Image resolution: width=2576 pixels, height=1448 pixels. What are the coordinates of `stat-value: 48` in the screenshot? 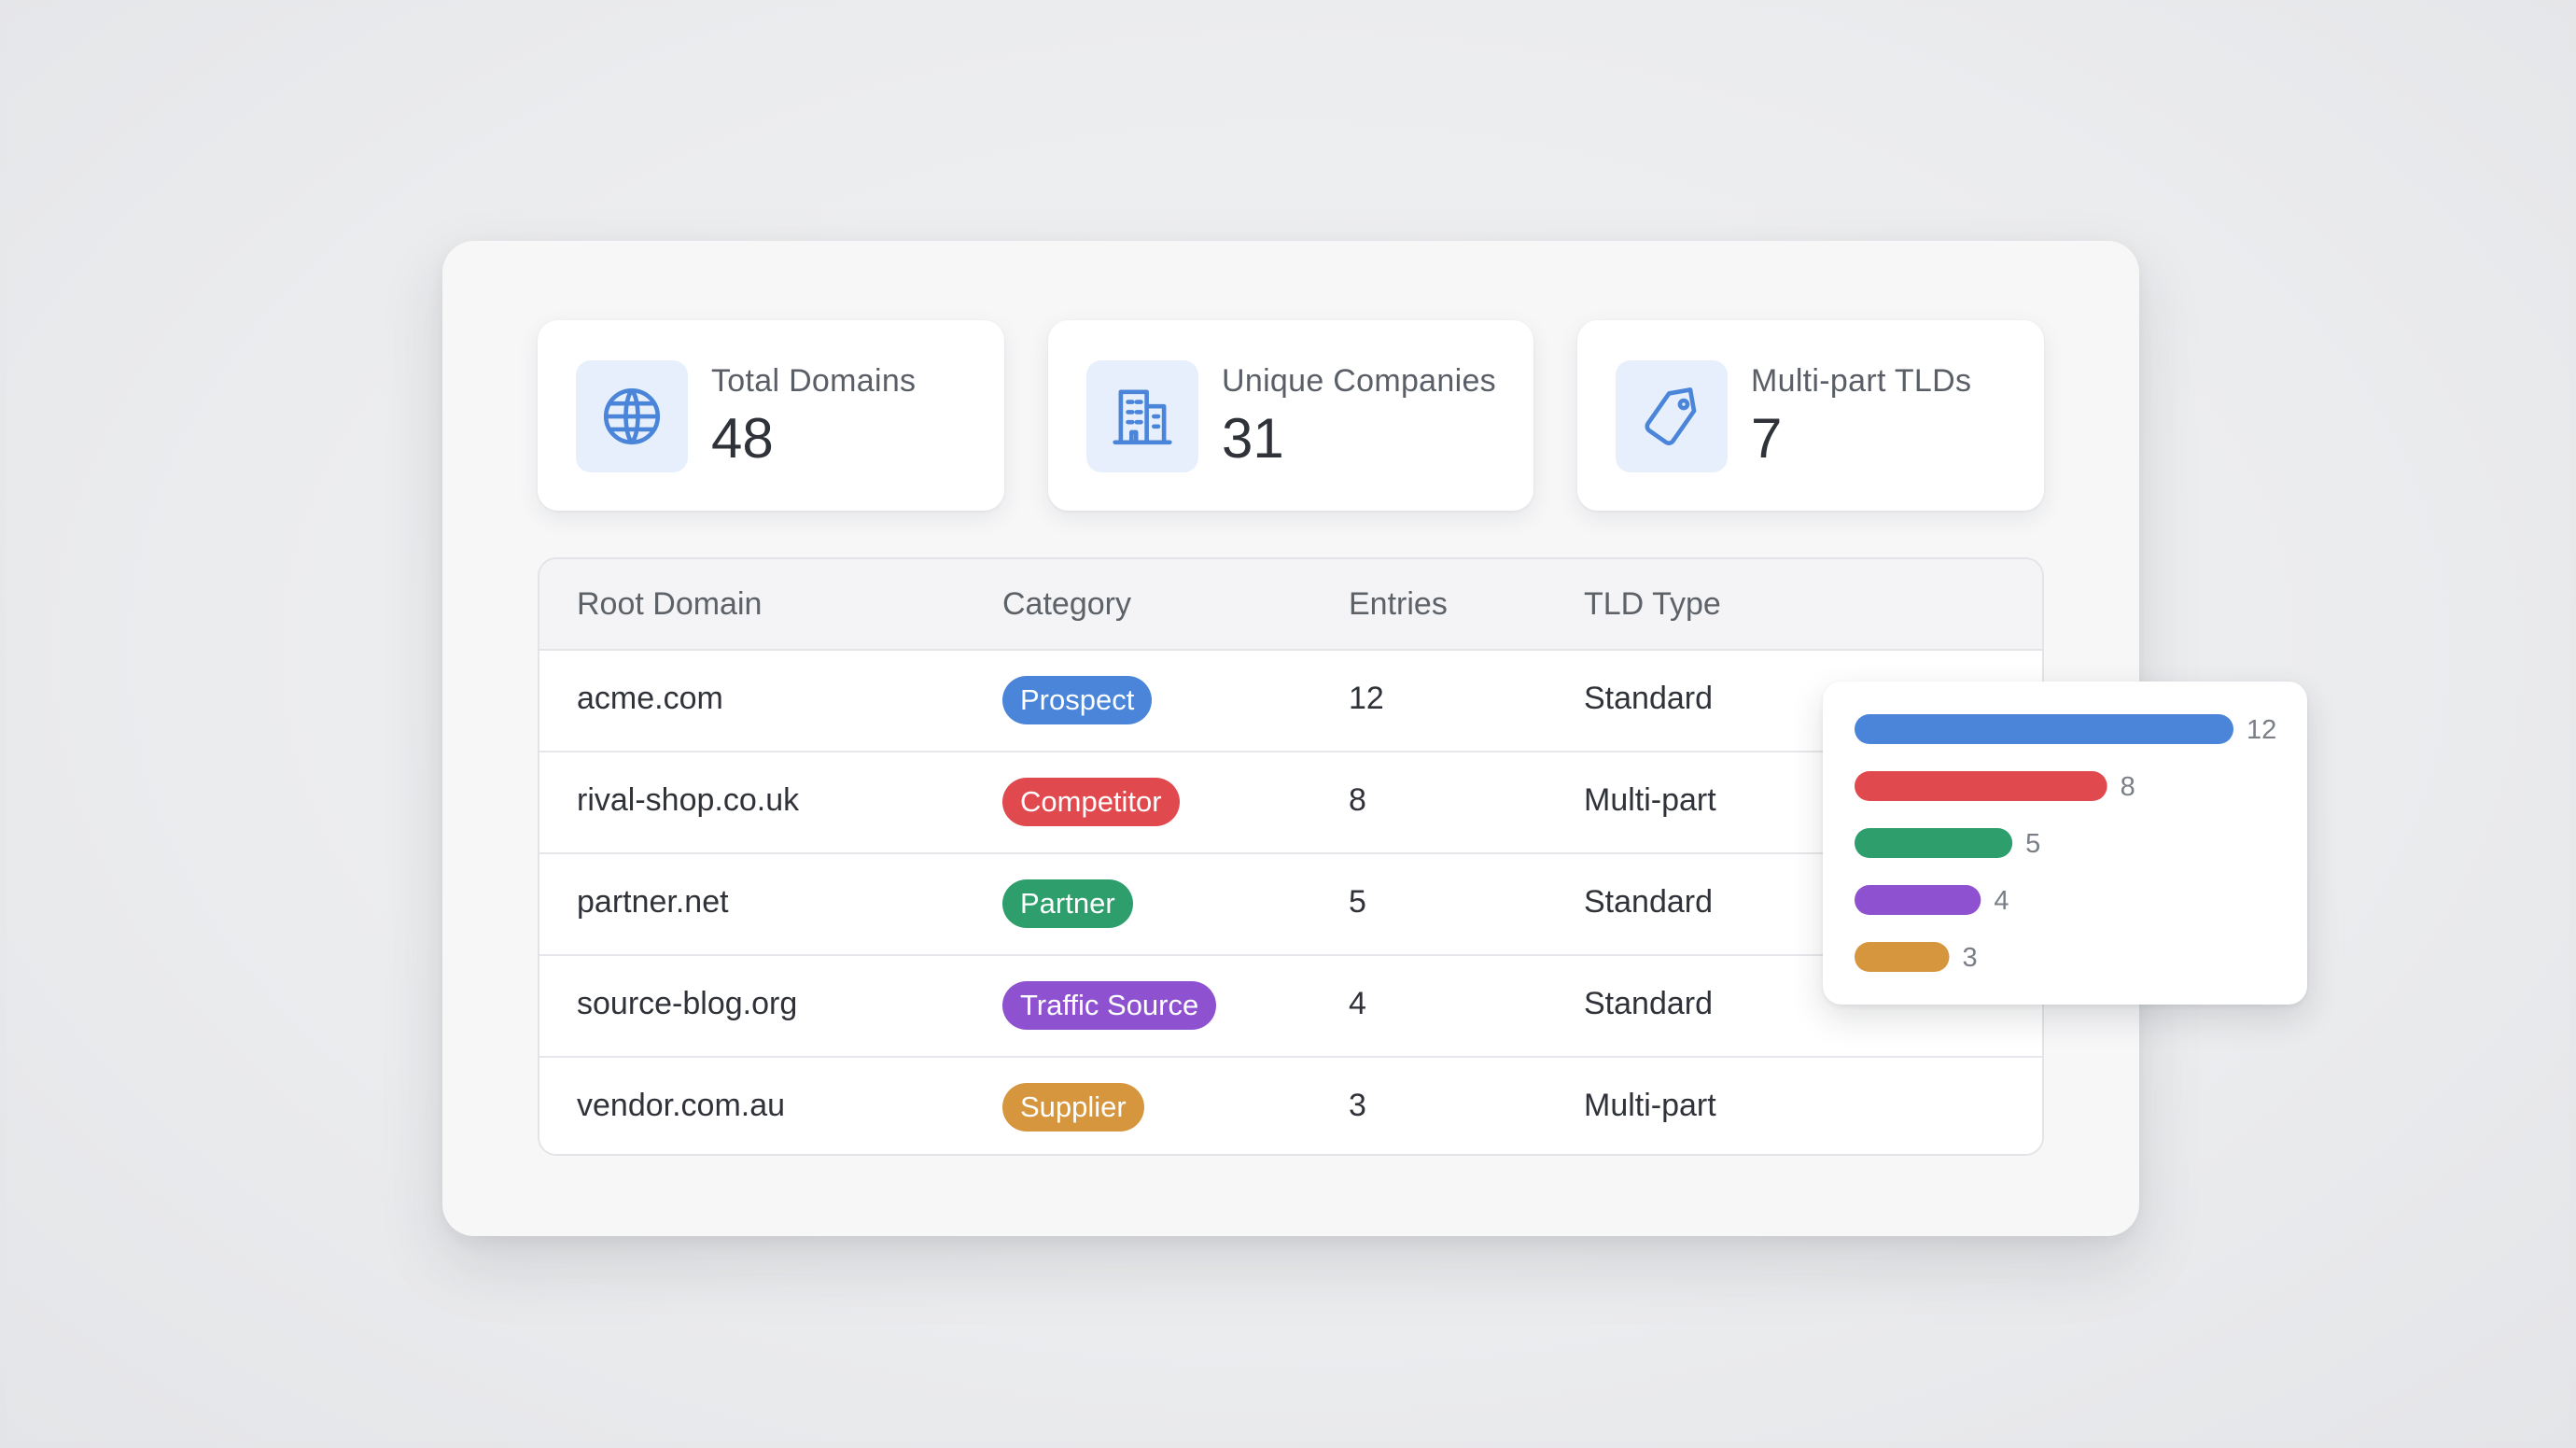 It's located at (742, 439).